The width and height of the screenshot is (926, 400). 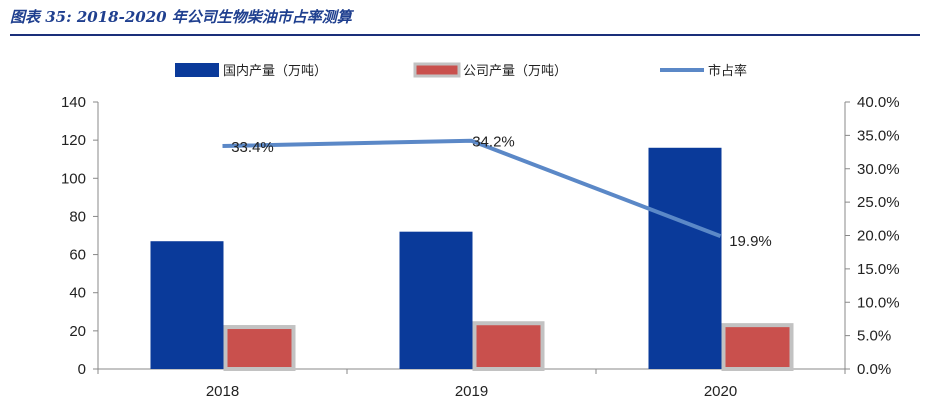 What do you see at coordinates (750, 241) in the screenshot?
I see `share-data-label: 19.9%` at bounding box center [750, 241].